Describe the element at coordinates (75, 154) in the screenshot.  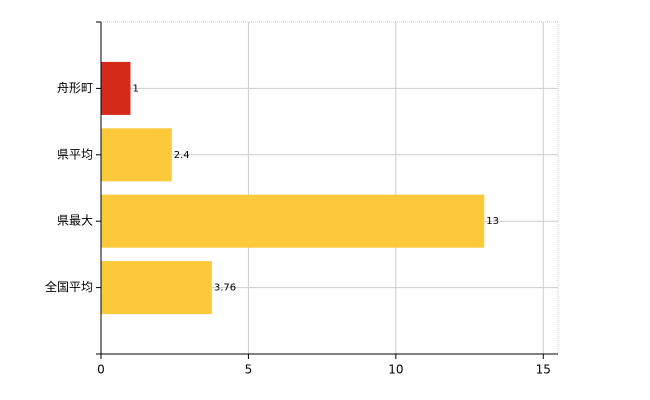
I see `y-tick-label: 県平均` at that location.